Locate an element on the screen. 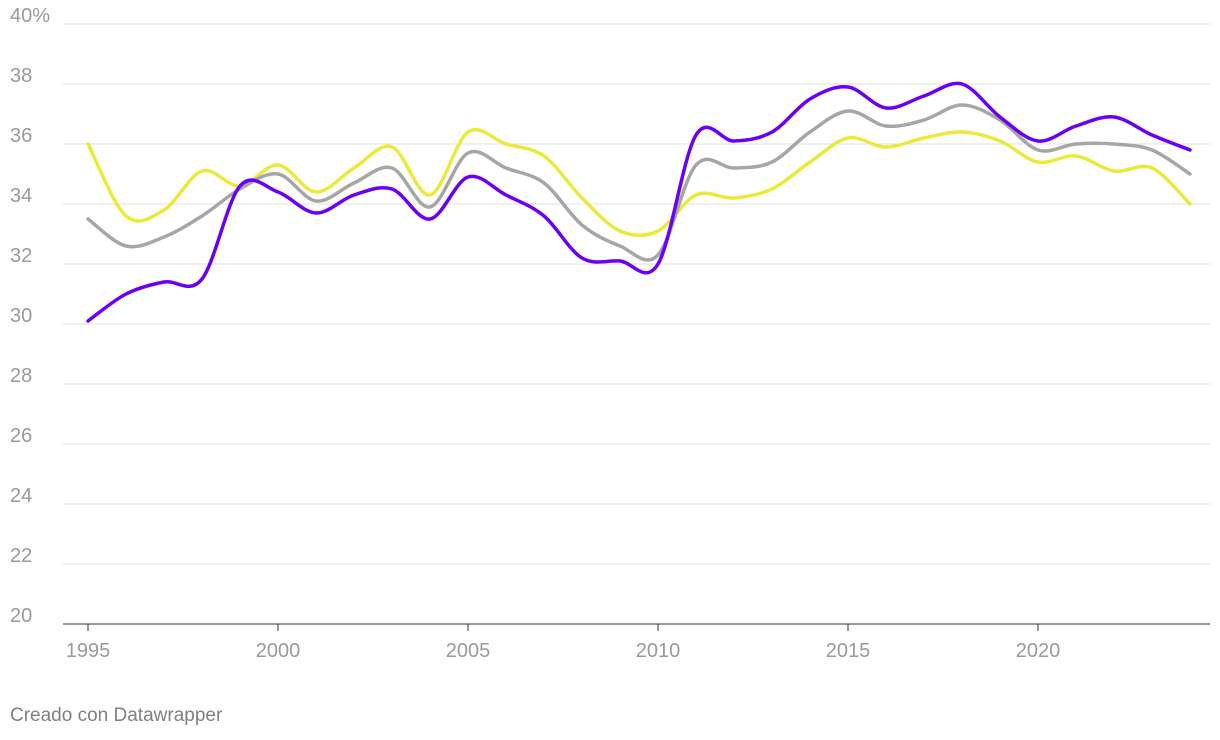  y-tick-label: 22 is located at coordinates (21, 556).